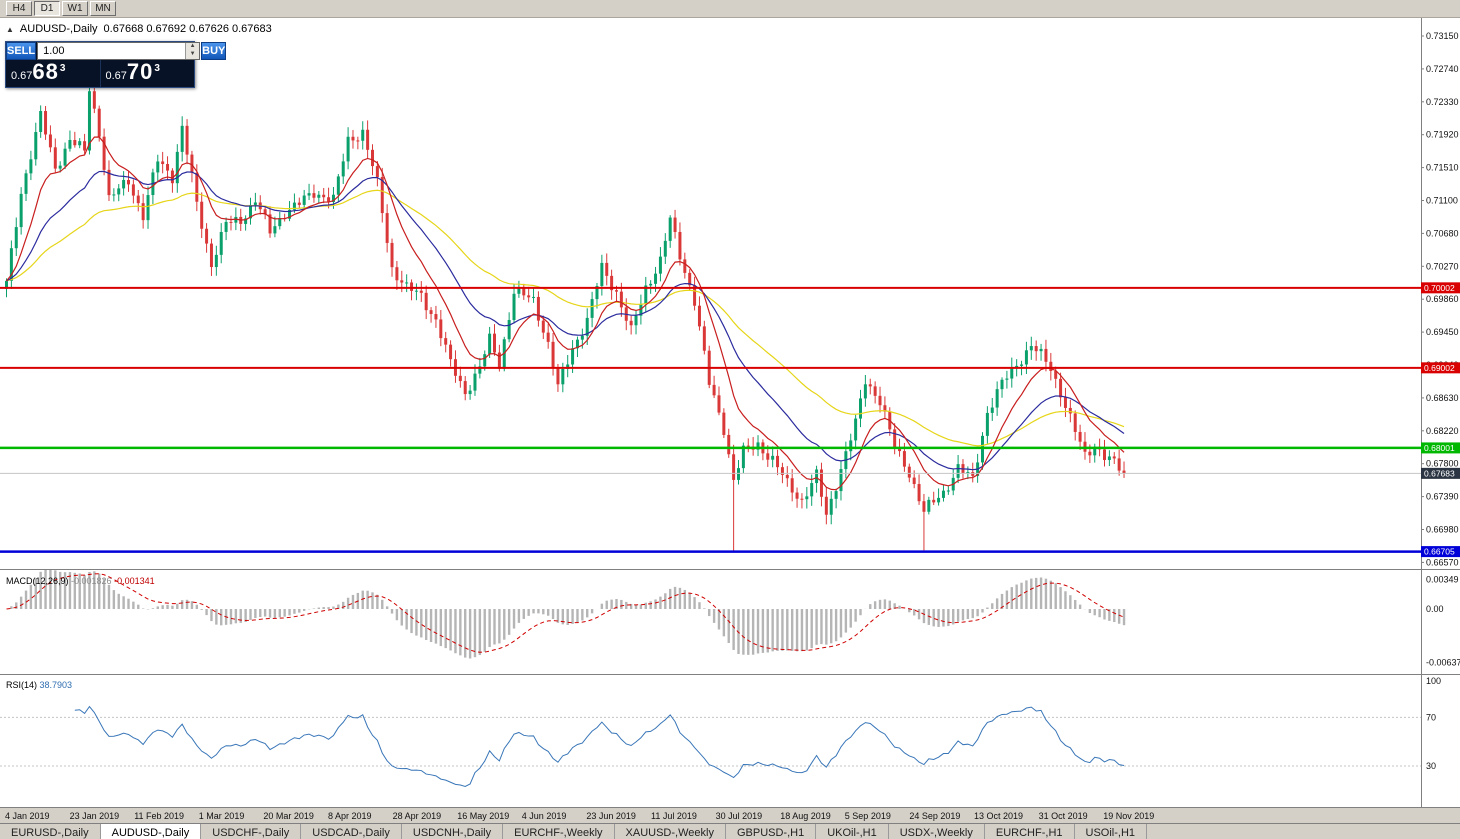  I want to click on svg-text: -0.00637, so click(1443, 663).